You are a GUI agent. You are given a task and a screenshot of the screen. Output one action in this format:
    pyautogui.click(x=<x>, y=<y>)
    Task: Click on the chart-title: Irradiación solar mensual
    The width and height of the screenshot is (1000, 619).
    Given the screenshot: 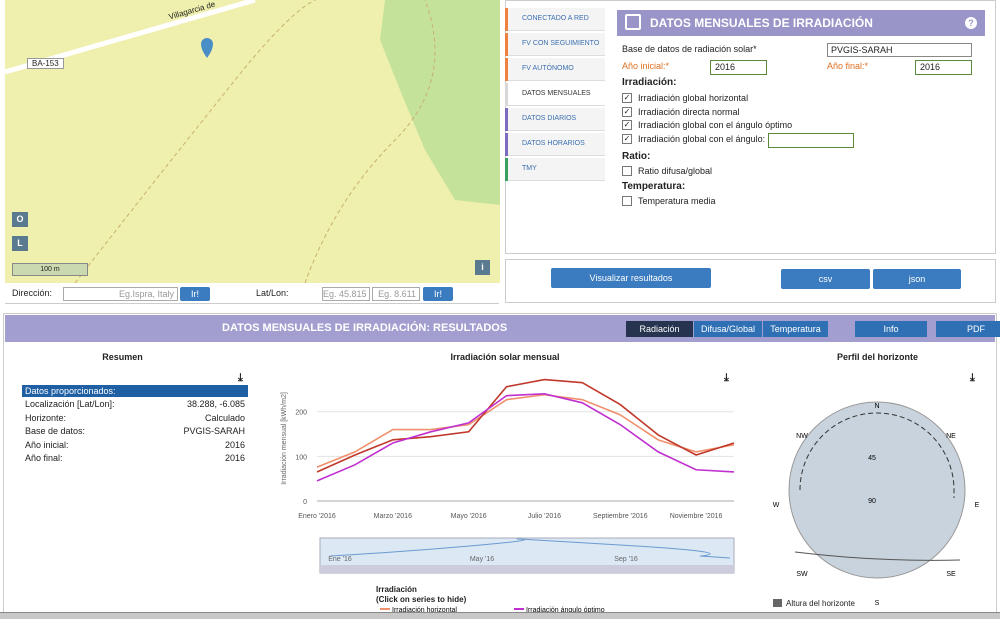 What is the action you would take?
    pyautogui.click(x=505, y=357)
    